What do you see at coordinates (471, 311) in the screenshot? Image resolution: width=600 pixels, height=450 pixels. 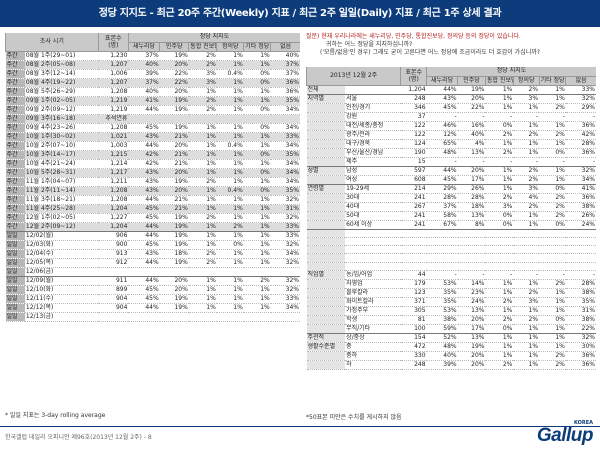 I see `cell-minju: 13%` at bounding box center [471, 311].